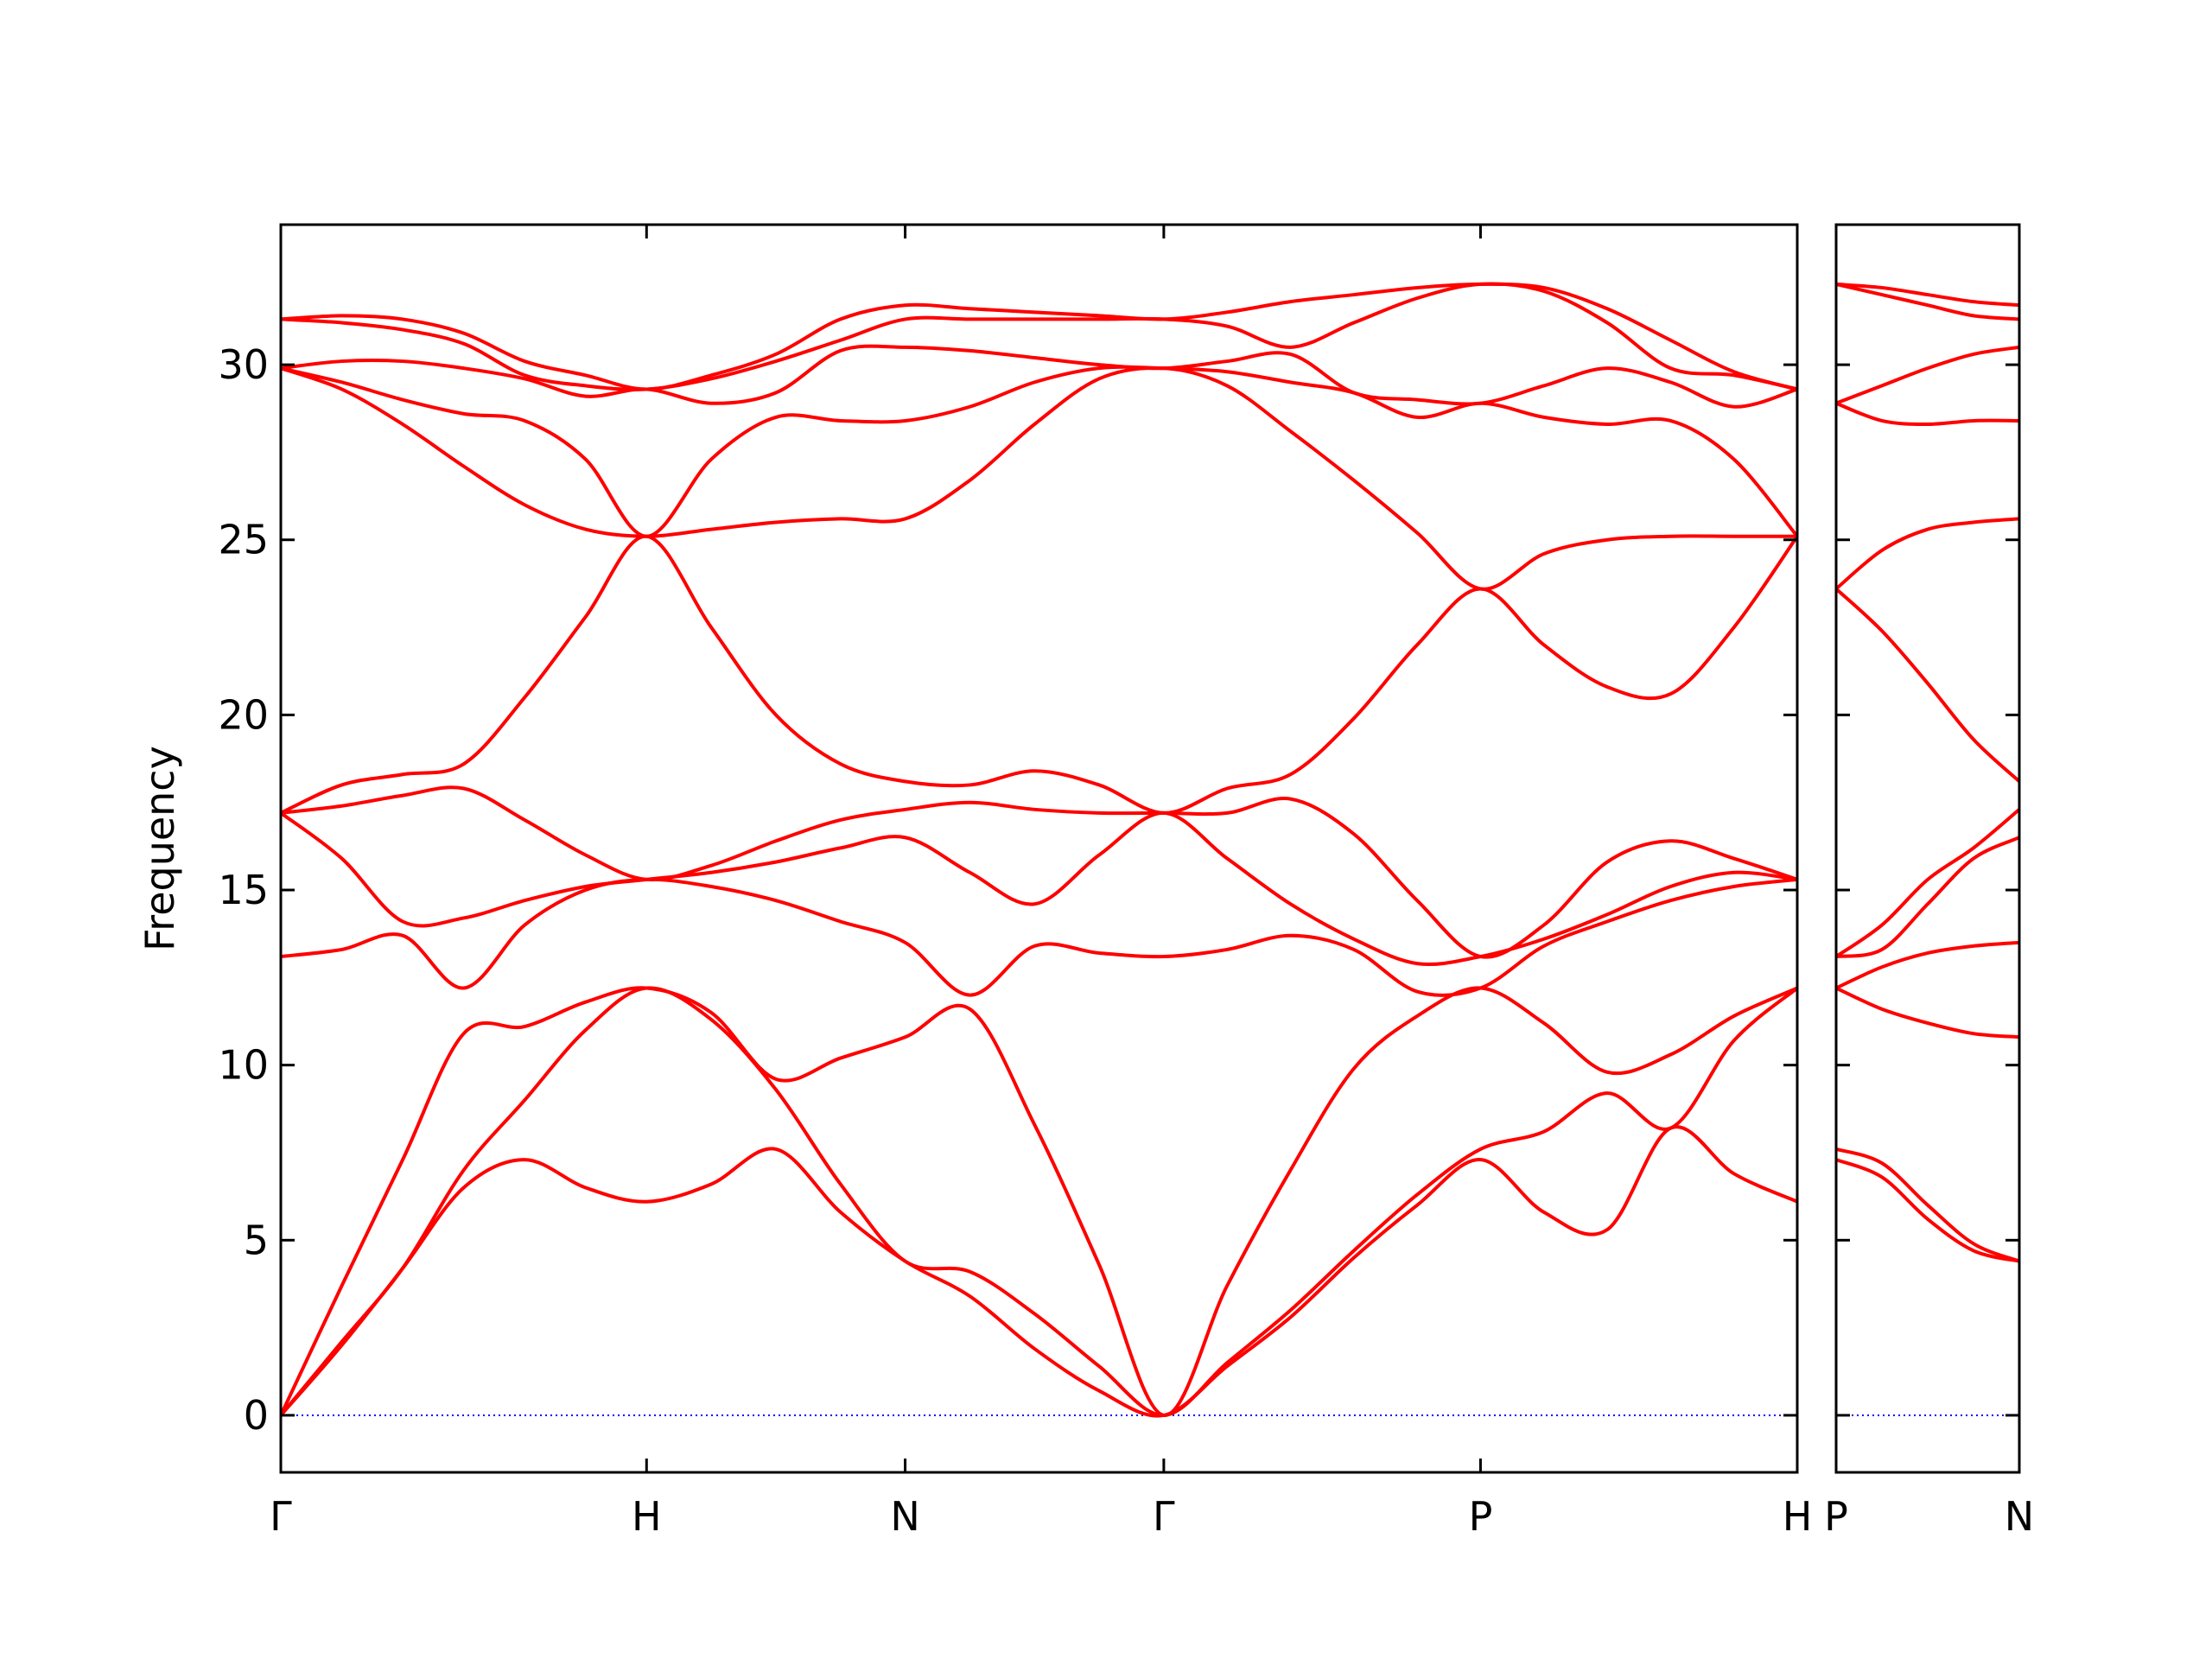  Describe the element at coordinates (243, 714) in the screenshot. I see `y-tick-label: 20` at that location.